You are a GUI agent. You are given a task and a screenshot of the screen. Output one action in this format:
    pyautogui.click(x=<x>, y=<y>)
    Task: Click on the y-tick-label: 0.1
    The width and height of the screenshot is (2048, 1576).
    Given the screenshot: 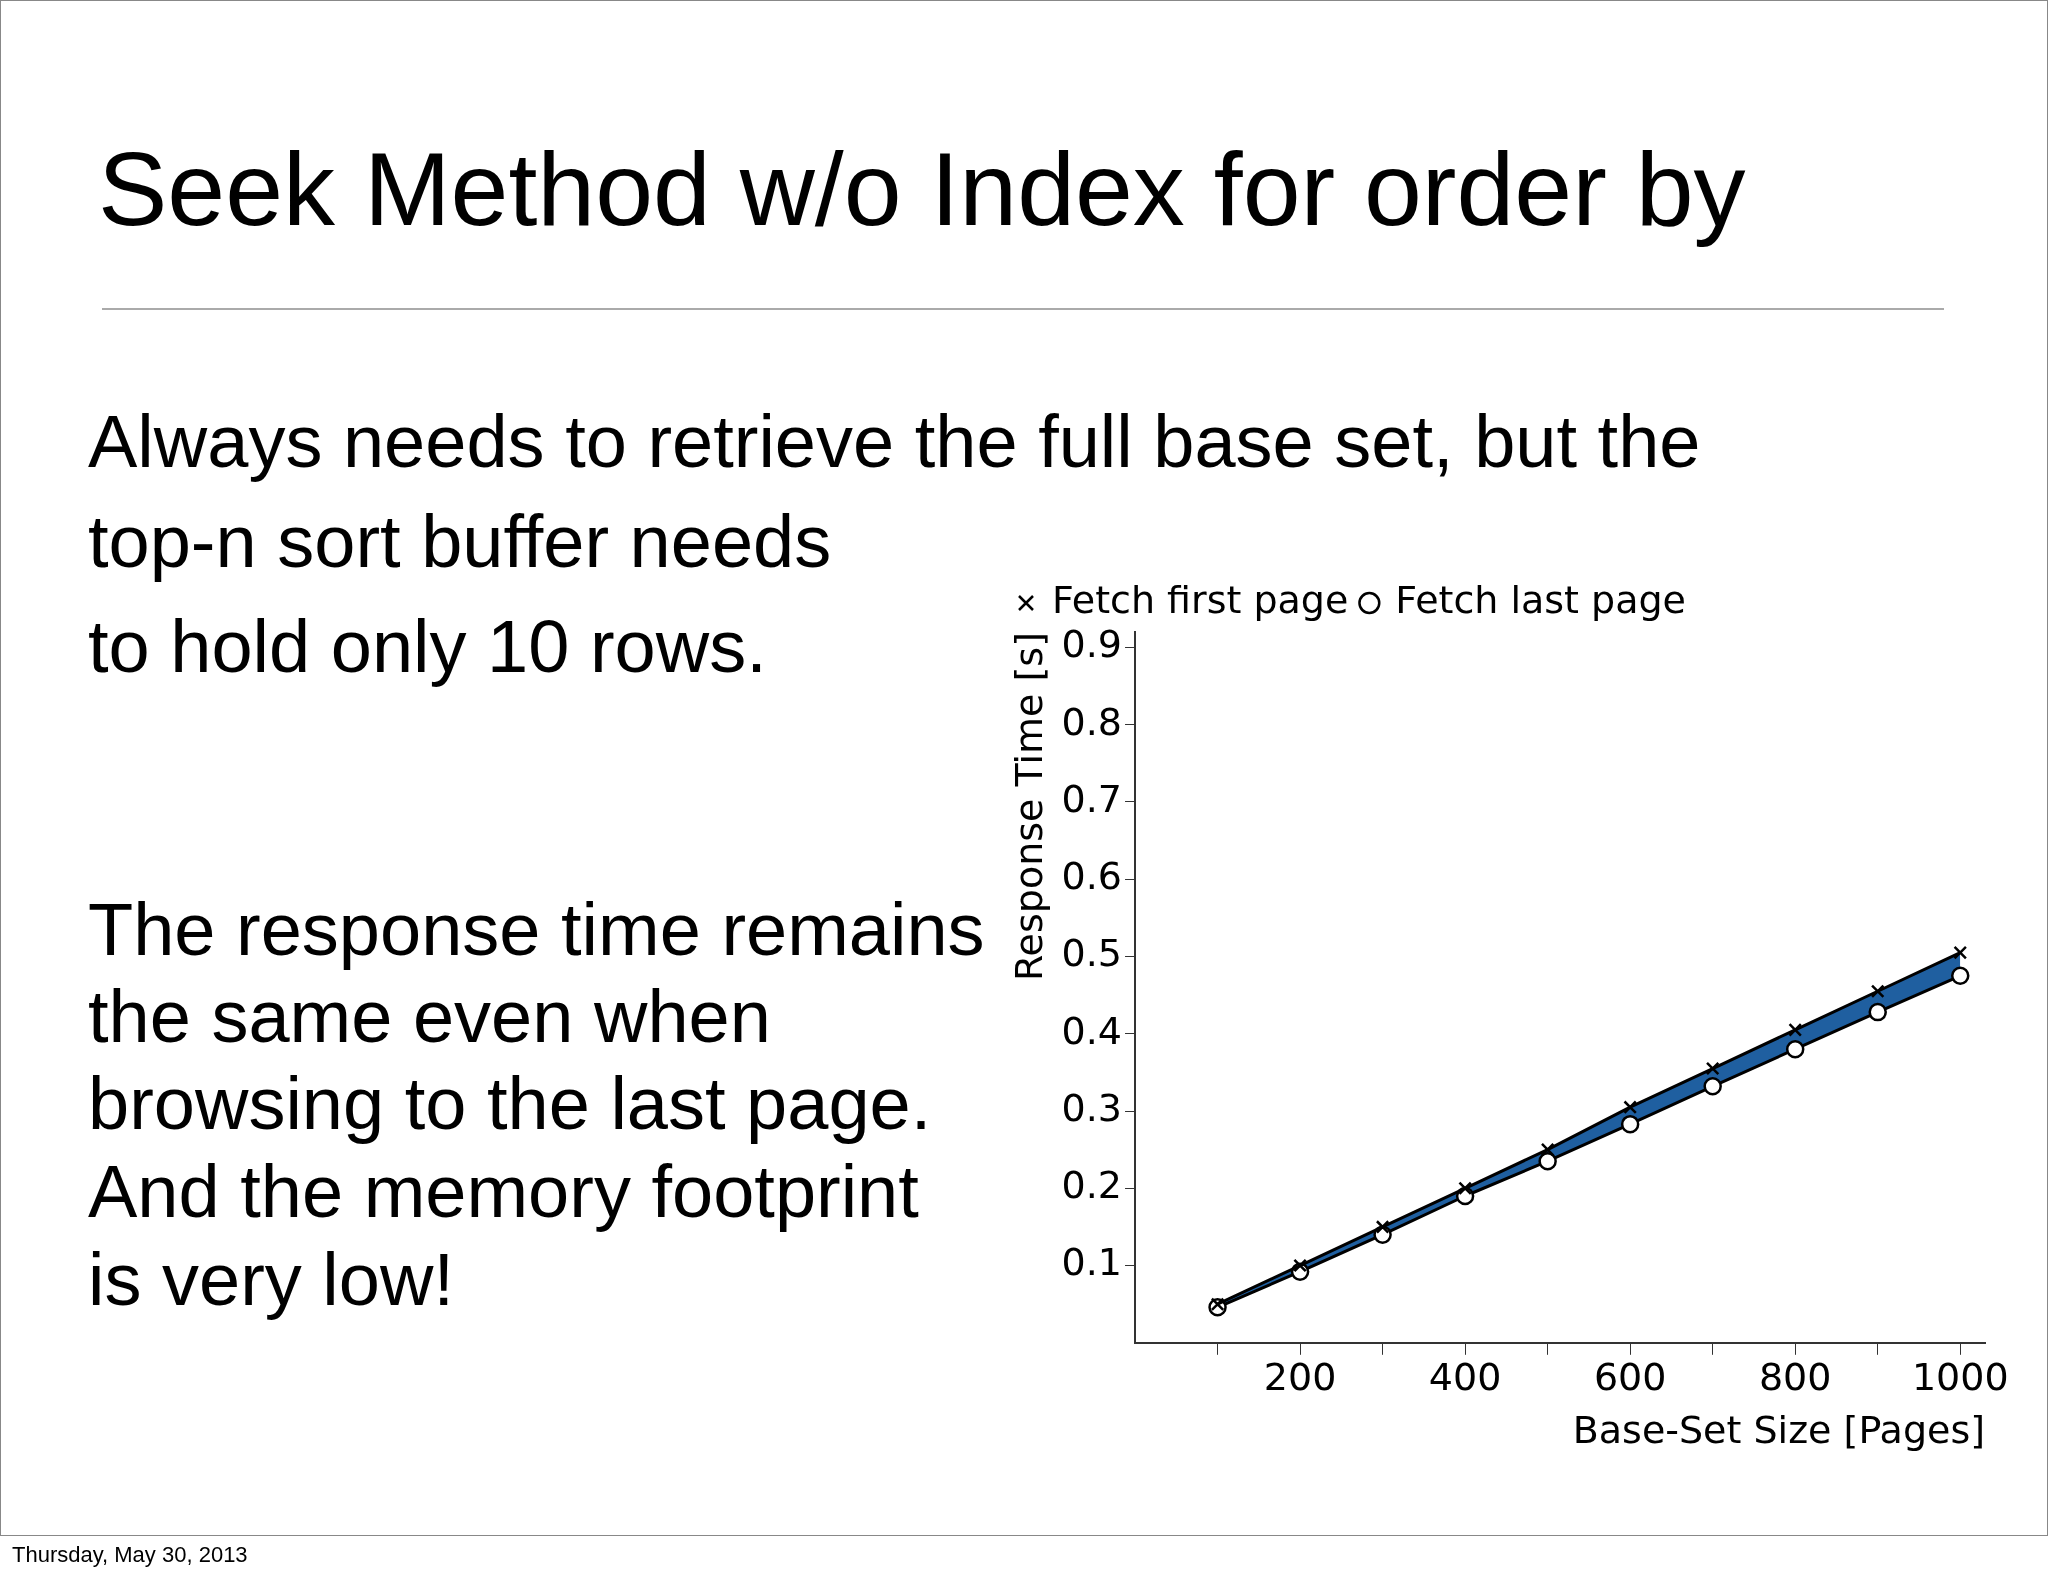 What is the action you would take?
    pyautogui.click(x=1092, y=1262)
    